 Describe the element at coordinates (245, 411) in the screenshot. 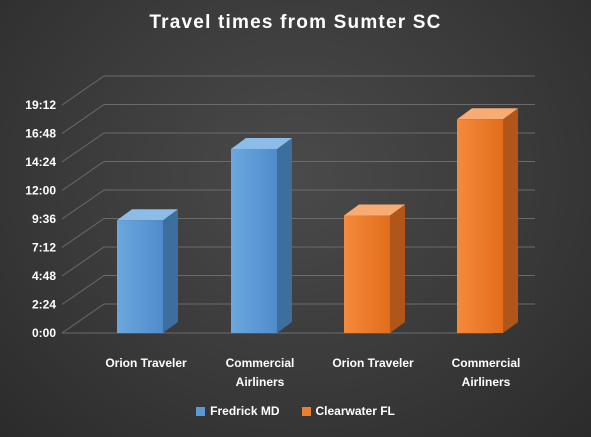

I see `legend-label-fredrick: Fredrick MD` at that location.